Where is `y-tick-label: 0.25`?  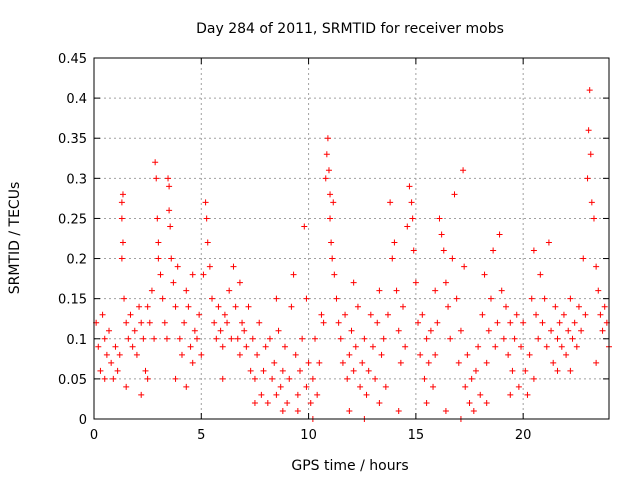
y-tick-label: 0.25 is located at coordinates (72, 219).